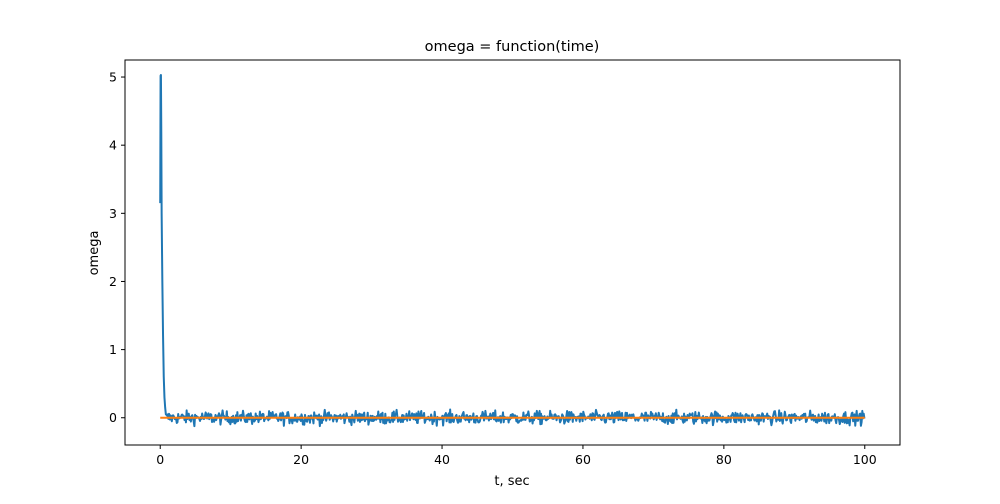 This screenshot has height=504, width=1000. What do you see at coordinates (511, 481) in the screenshot?
I see `x-axis-label: t, sec` at bounding box center [511, 481].